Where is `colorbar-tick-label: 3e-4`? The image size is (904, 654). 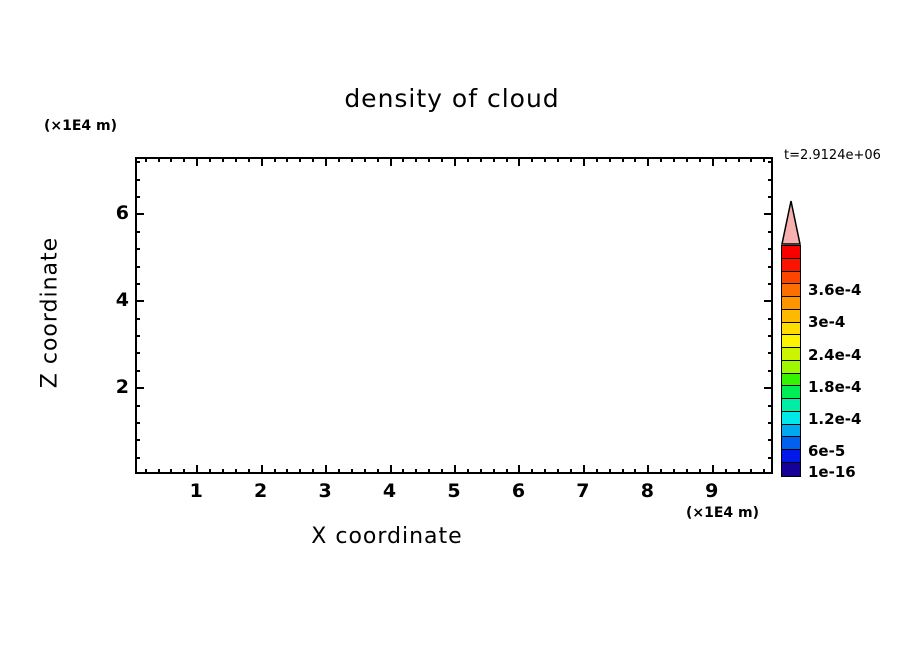
colorbar-tick-label: 3e-4 is located at coordinates (827, 322).